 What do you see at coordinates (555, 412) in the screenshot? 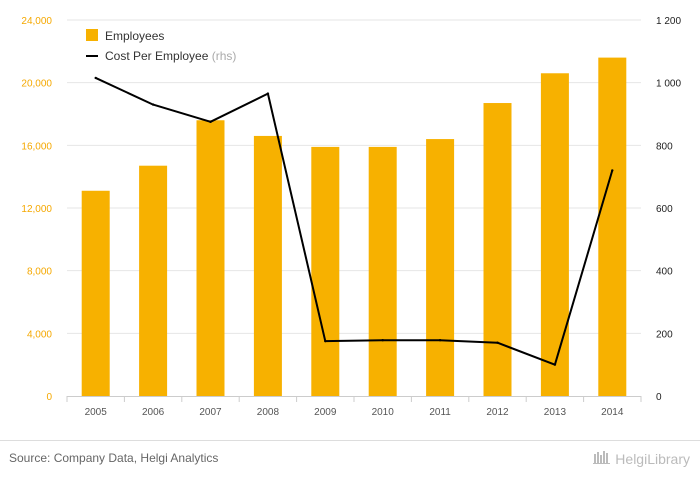
I see `x-axis-tick-label: 2013` at bounding box center [555, 412].